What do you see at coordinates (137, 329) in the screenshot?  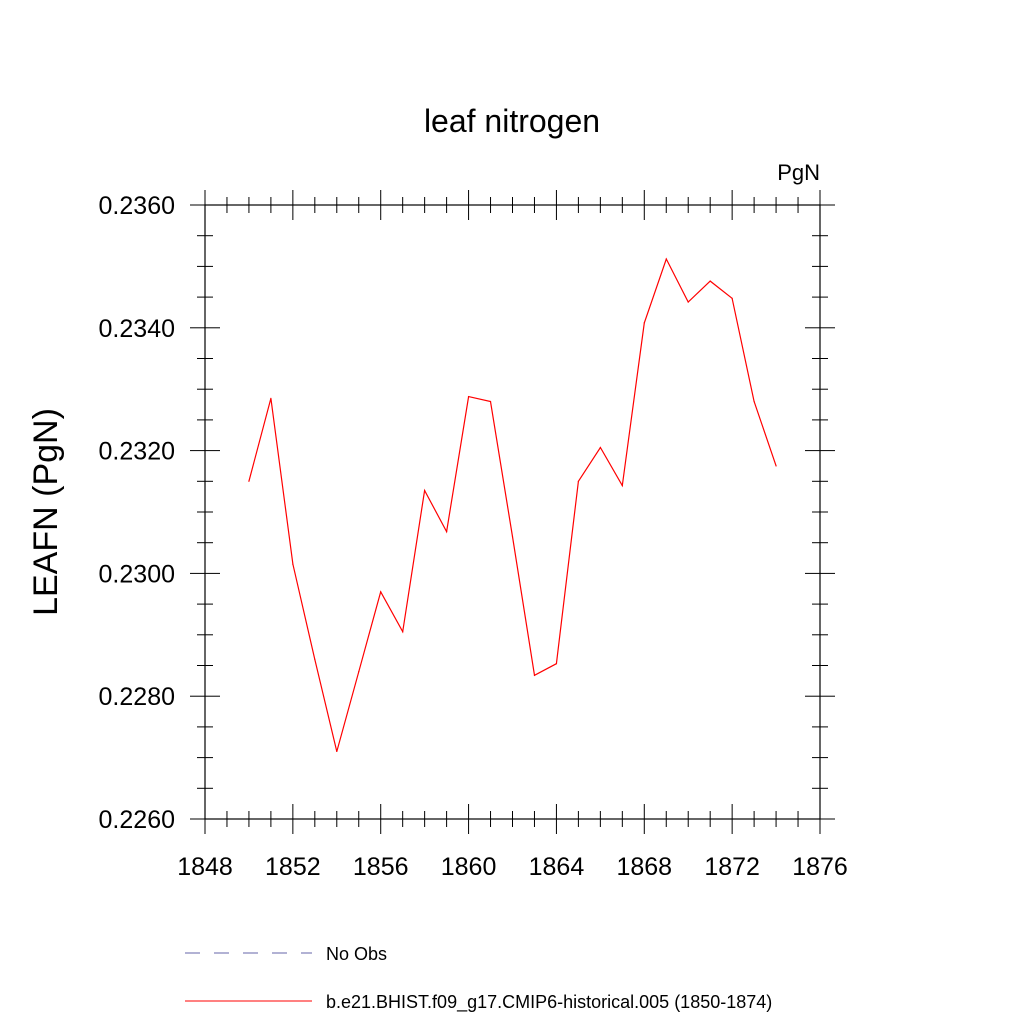 I see `y-tick-label: 0.2340` at bounding box center [137, 329].